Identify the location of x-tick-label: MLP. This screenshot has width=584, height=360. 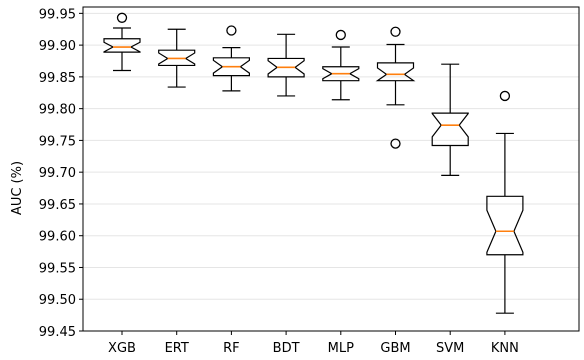
(341, 348).